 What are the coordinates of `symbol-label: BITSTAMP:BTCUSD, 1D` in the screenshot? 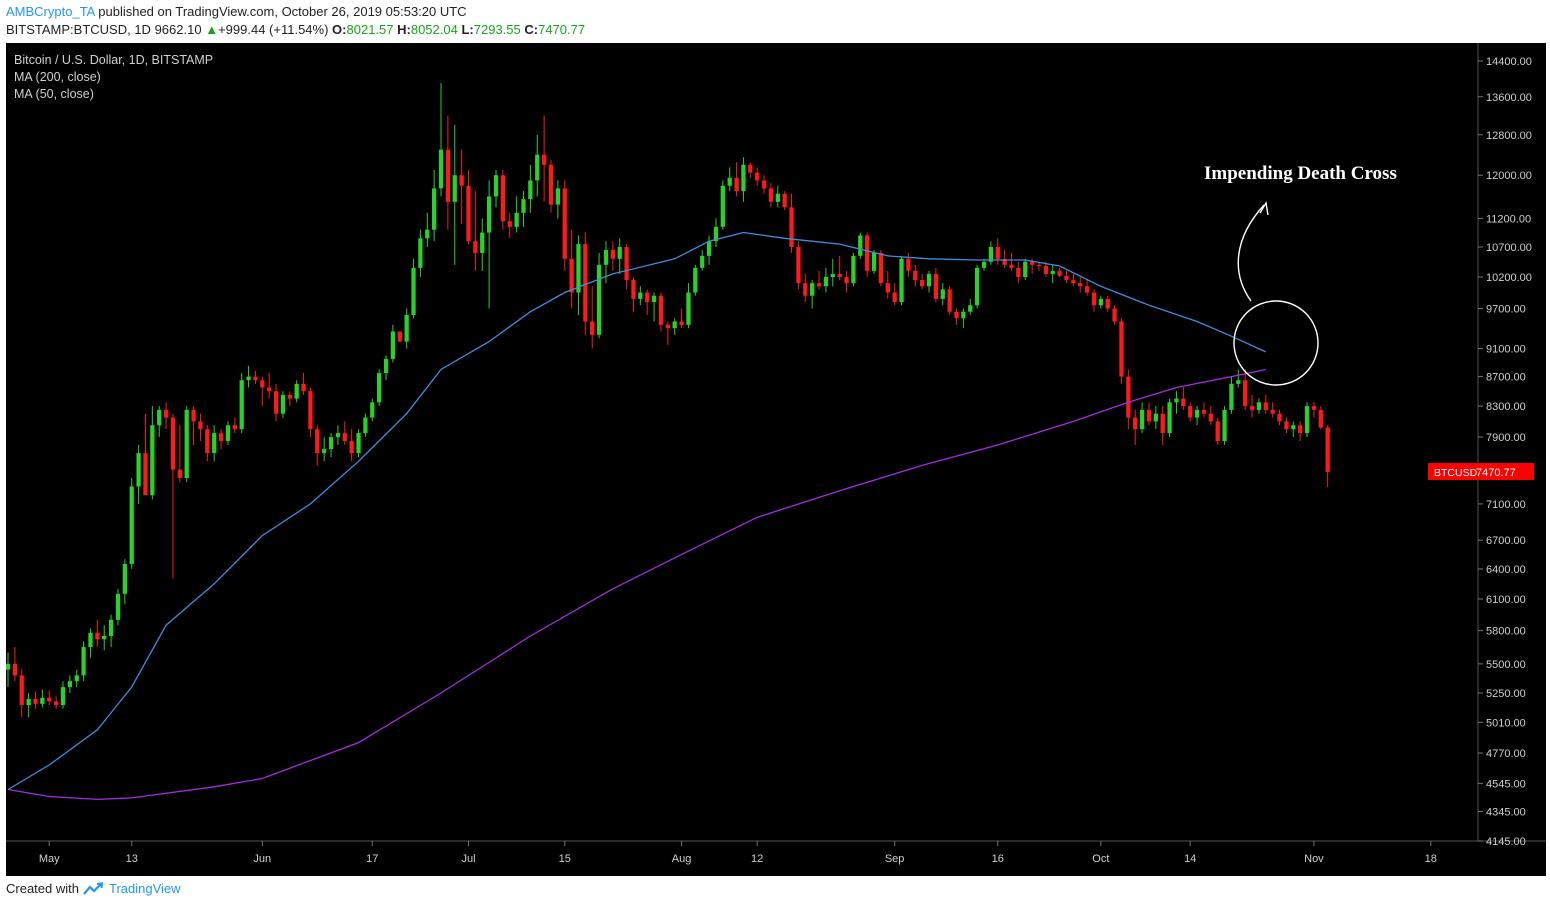 It's located at (78, 29).